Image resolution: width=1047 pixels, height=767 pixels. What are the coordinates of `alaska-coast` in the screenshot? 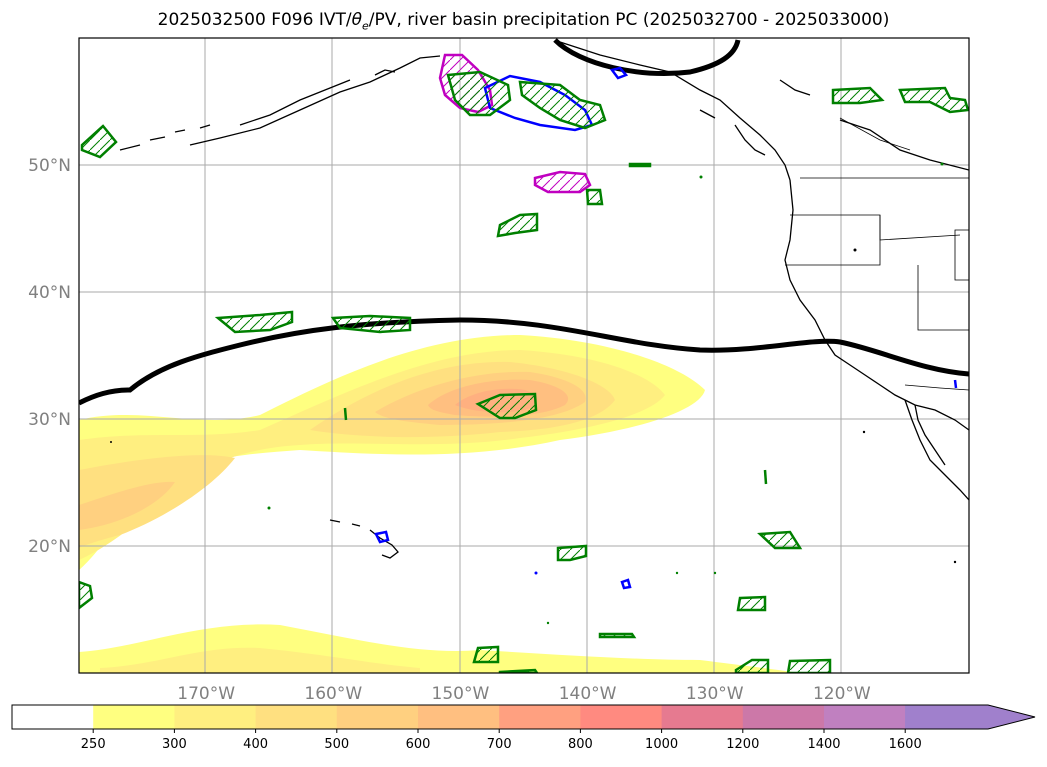 It's located at (315, 100).